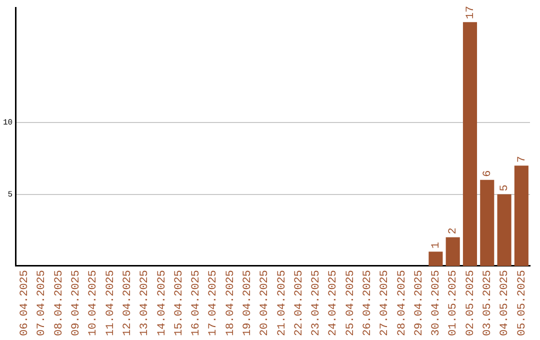  What do you see at coordinates (385, 303) in the screenshot?
I see `x-tick-label: 27.04.2025` at bounding box center [385, 303].